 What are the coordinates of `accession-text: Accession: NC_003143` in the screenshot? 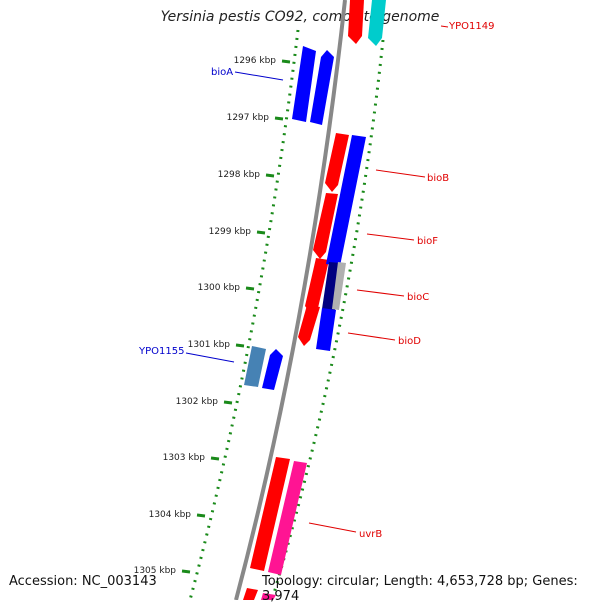 It's located at (83, 581).